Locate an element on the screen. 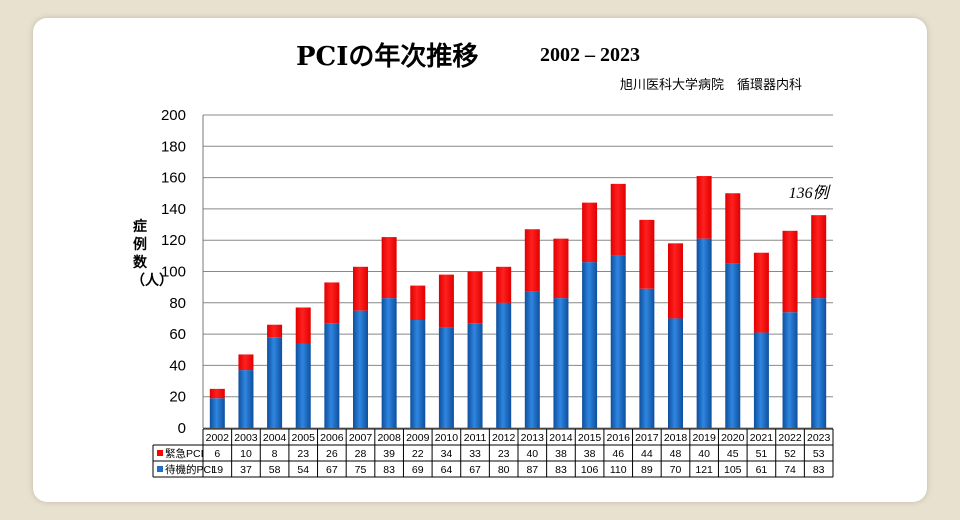  bar-emergency-2016 is located at coordinates (618, 219).